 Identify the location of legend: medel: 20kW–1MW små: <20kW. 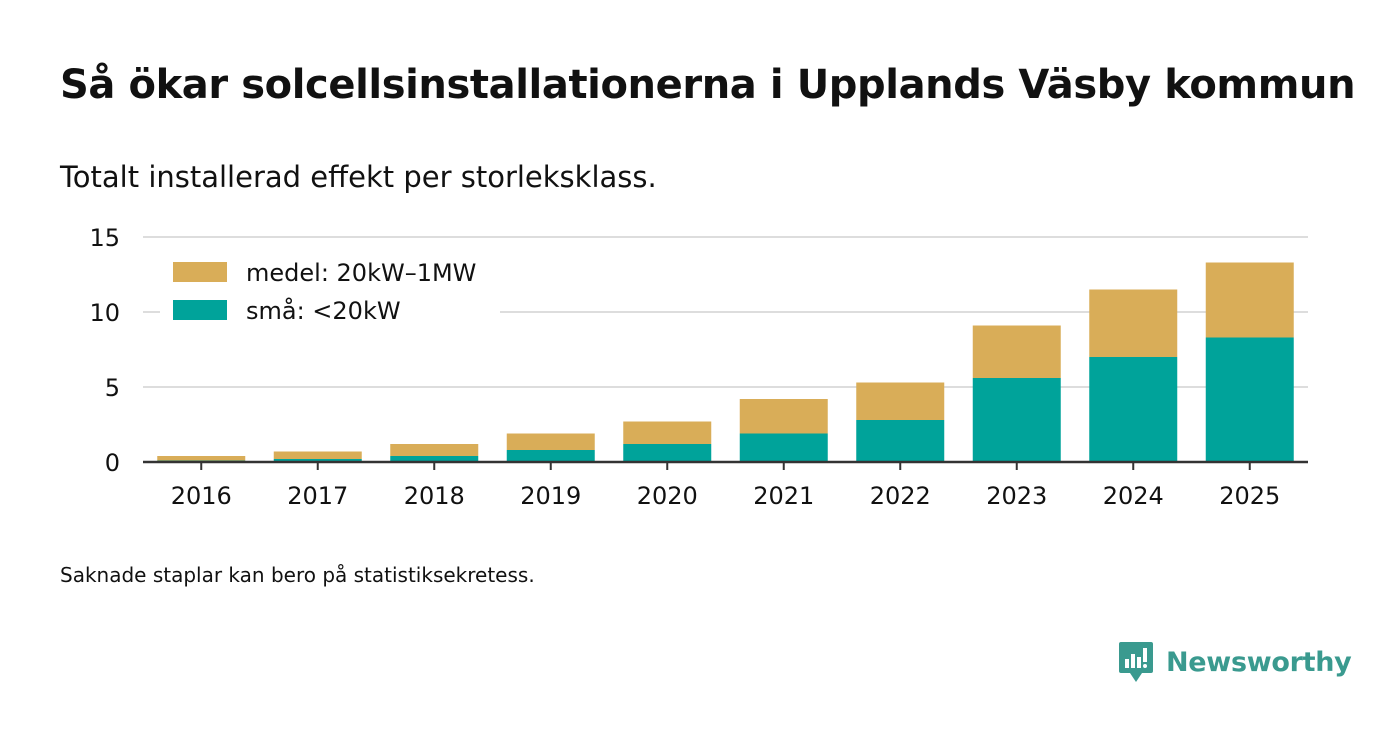
(330, 291).